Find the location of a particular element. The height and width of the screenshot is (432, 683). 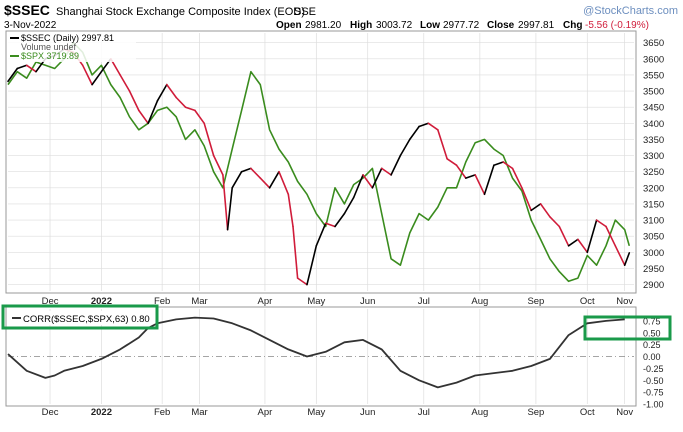

corr-legend-highlight is located at coordinates (80, 317).